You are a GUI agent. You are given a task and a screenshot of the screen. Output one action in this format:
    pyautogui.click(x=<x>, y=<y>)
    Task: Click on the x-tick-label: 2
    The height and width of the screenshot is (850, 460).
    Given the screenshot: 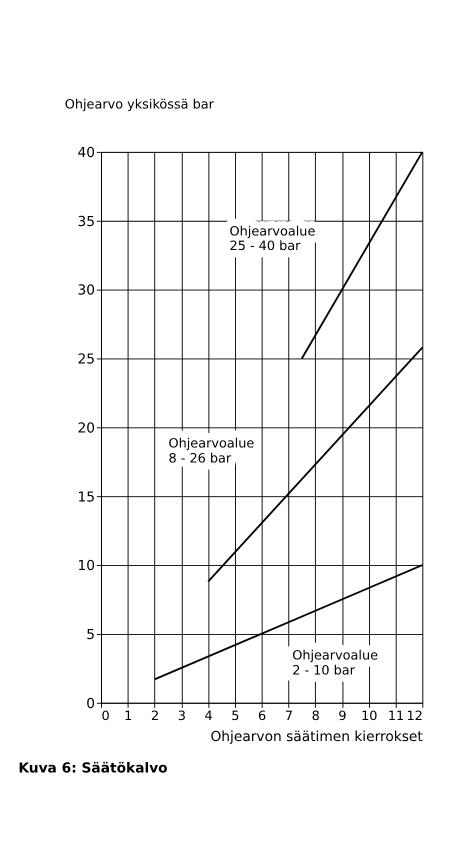 What is the action you would take?
    pyautogui.click(x=155, y=716)
    